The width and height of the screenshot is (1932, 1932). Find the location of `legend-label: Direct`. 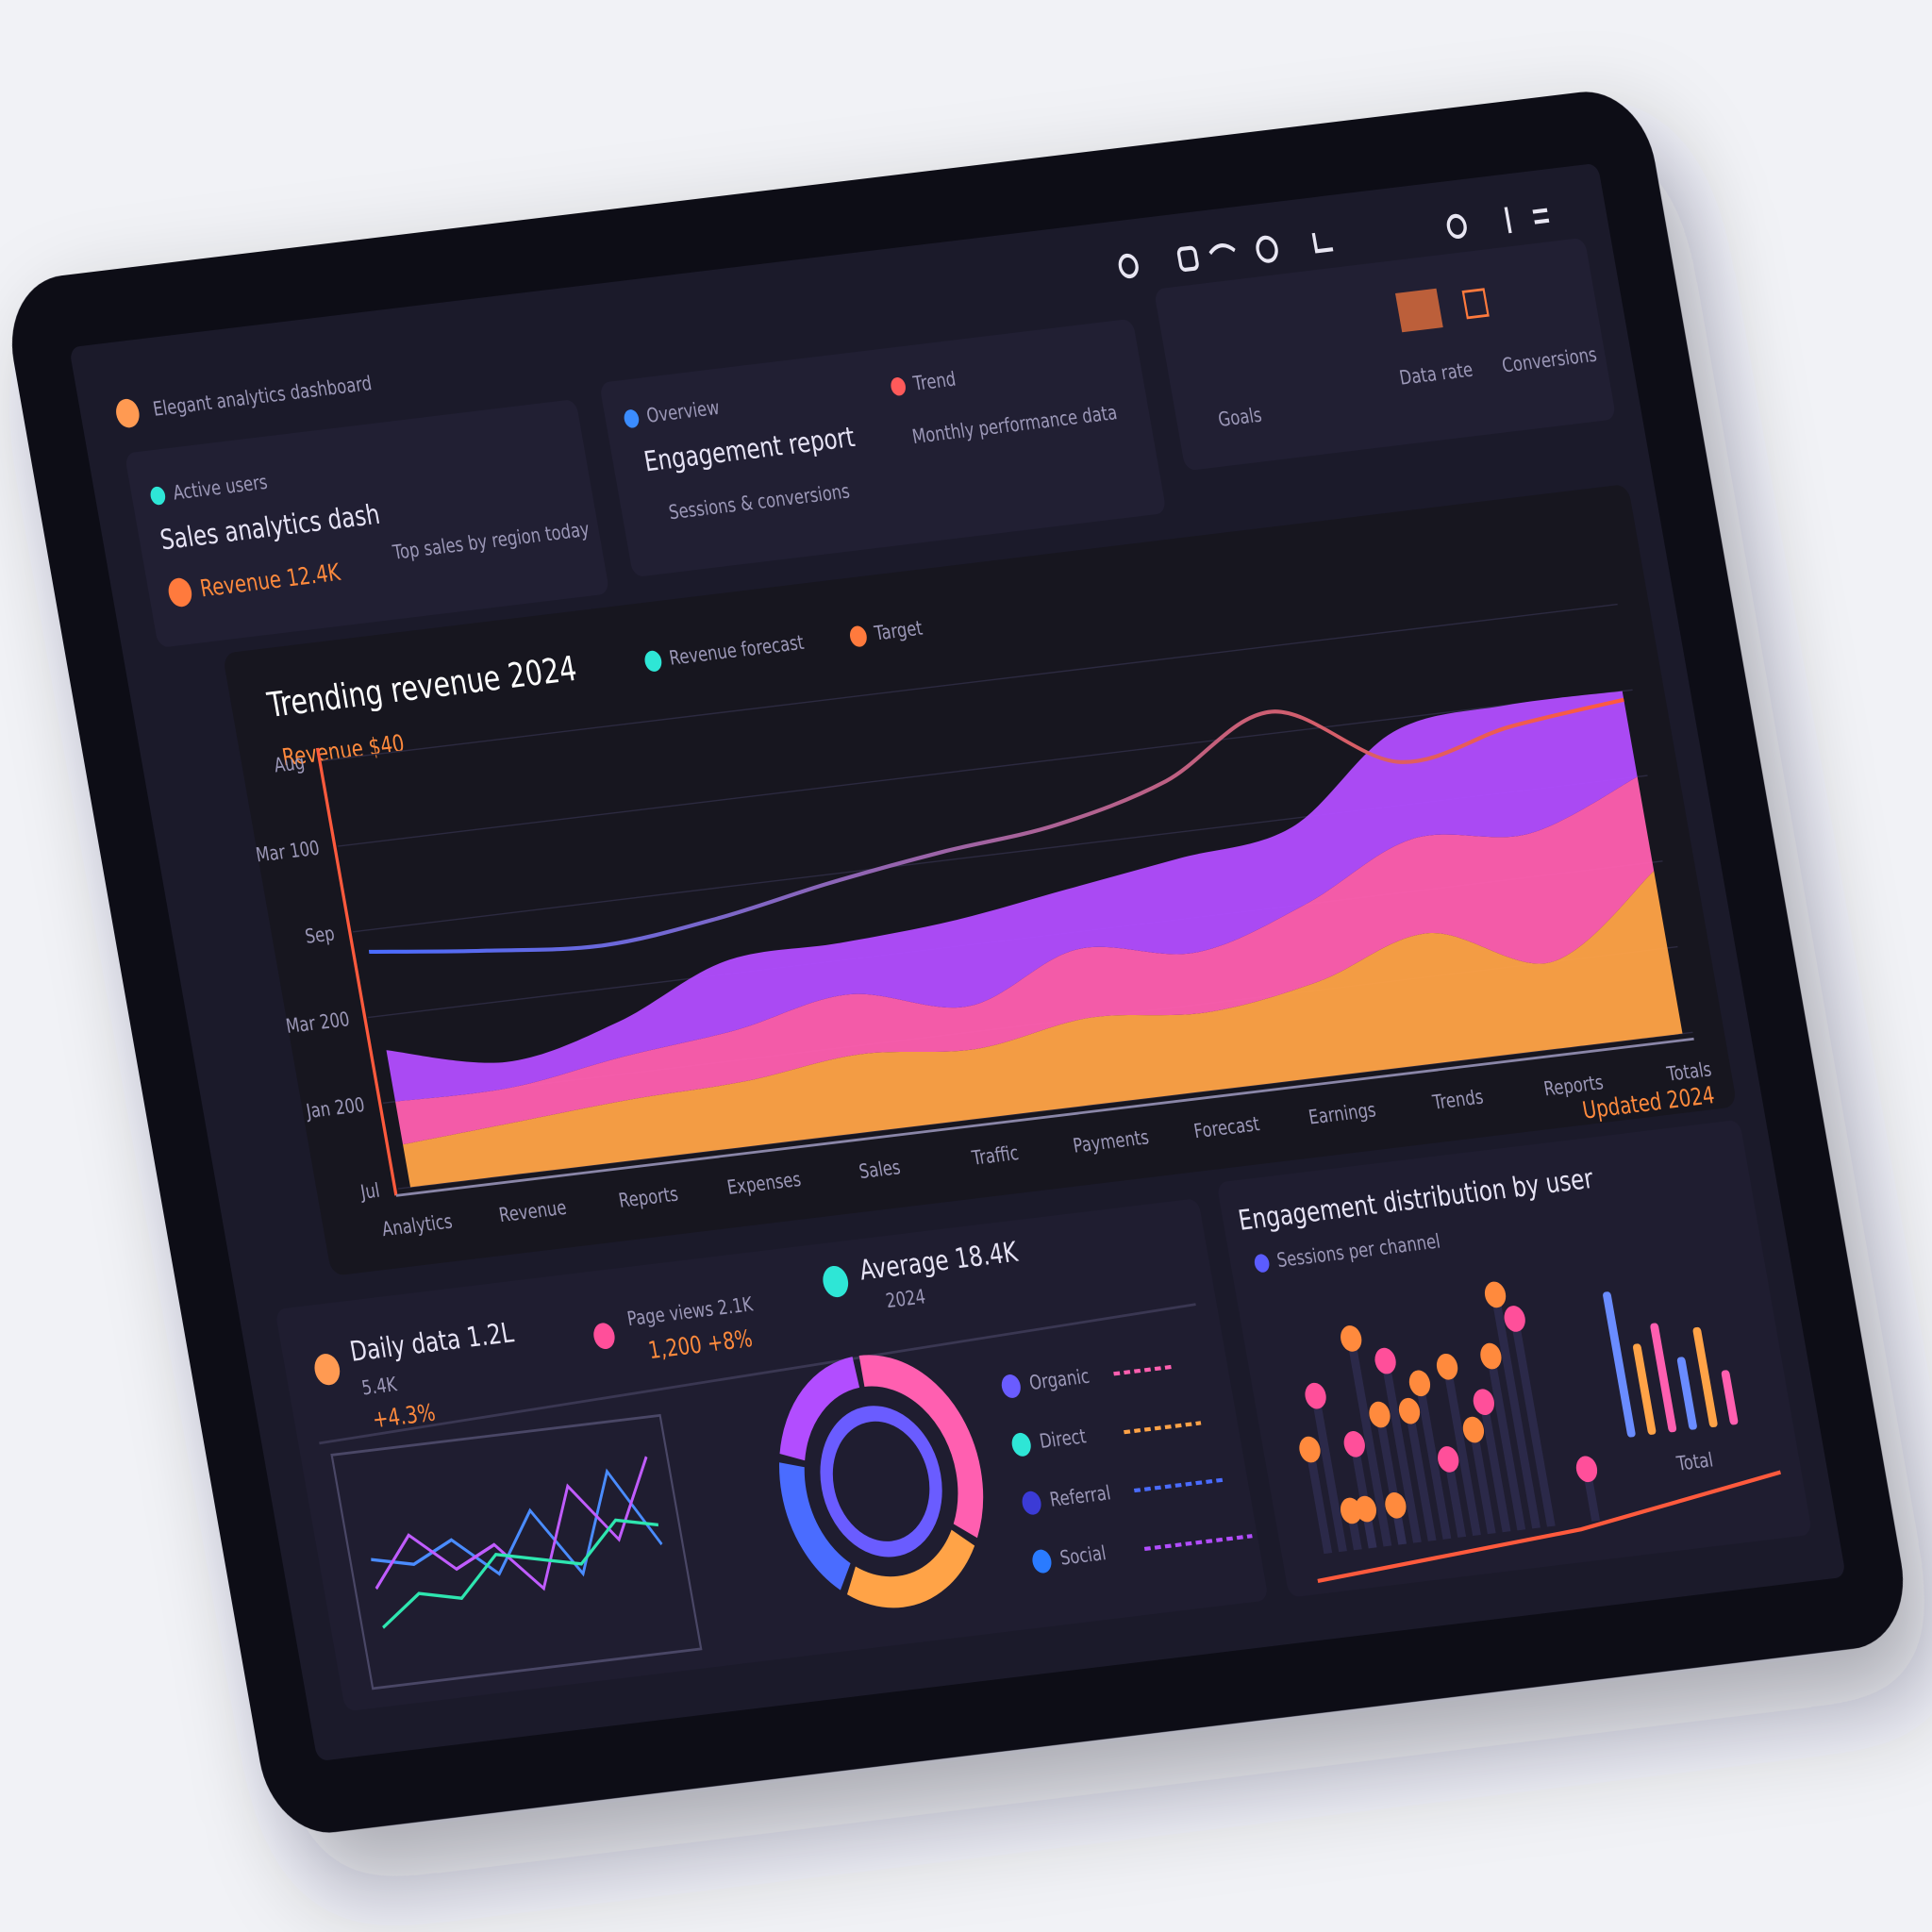

legend-label: Direct is located at coordinates (1063, 1440).